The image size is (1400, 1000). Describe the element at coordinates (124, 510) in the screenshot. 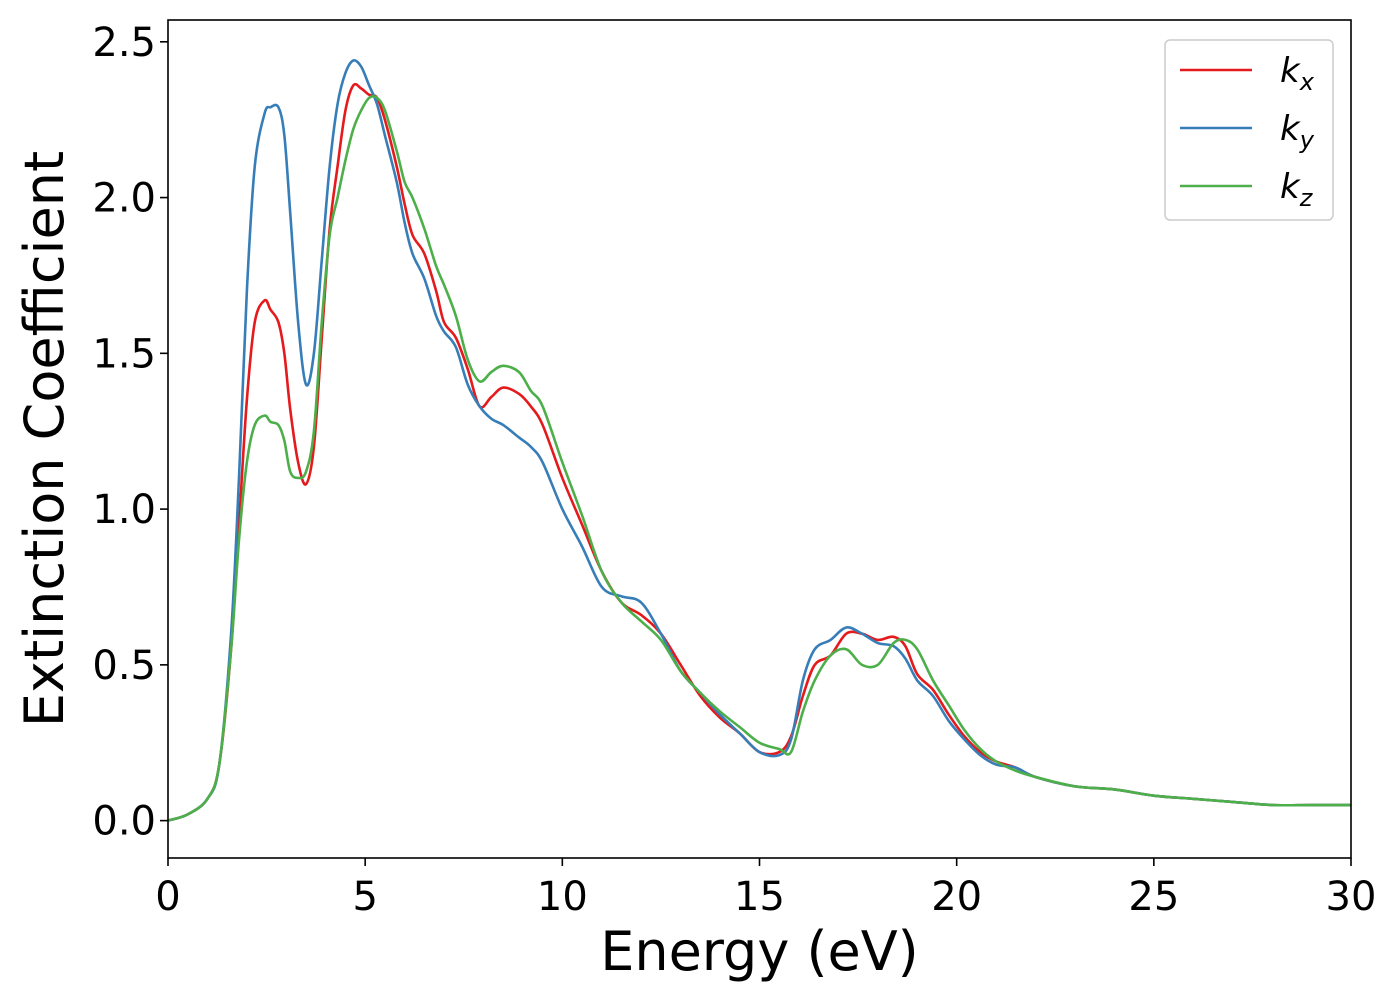

I see `y-tick-label: 1.0` at that location.